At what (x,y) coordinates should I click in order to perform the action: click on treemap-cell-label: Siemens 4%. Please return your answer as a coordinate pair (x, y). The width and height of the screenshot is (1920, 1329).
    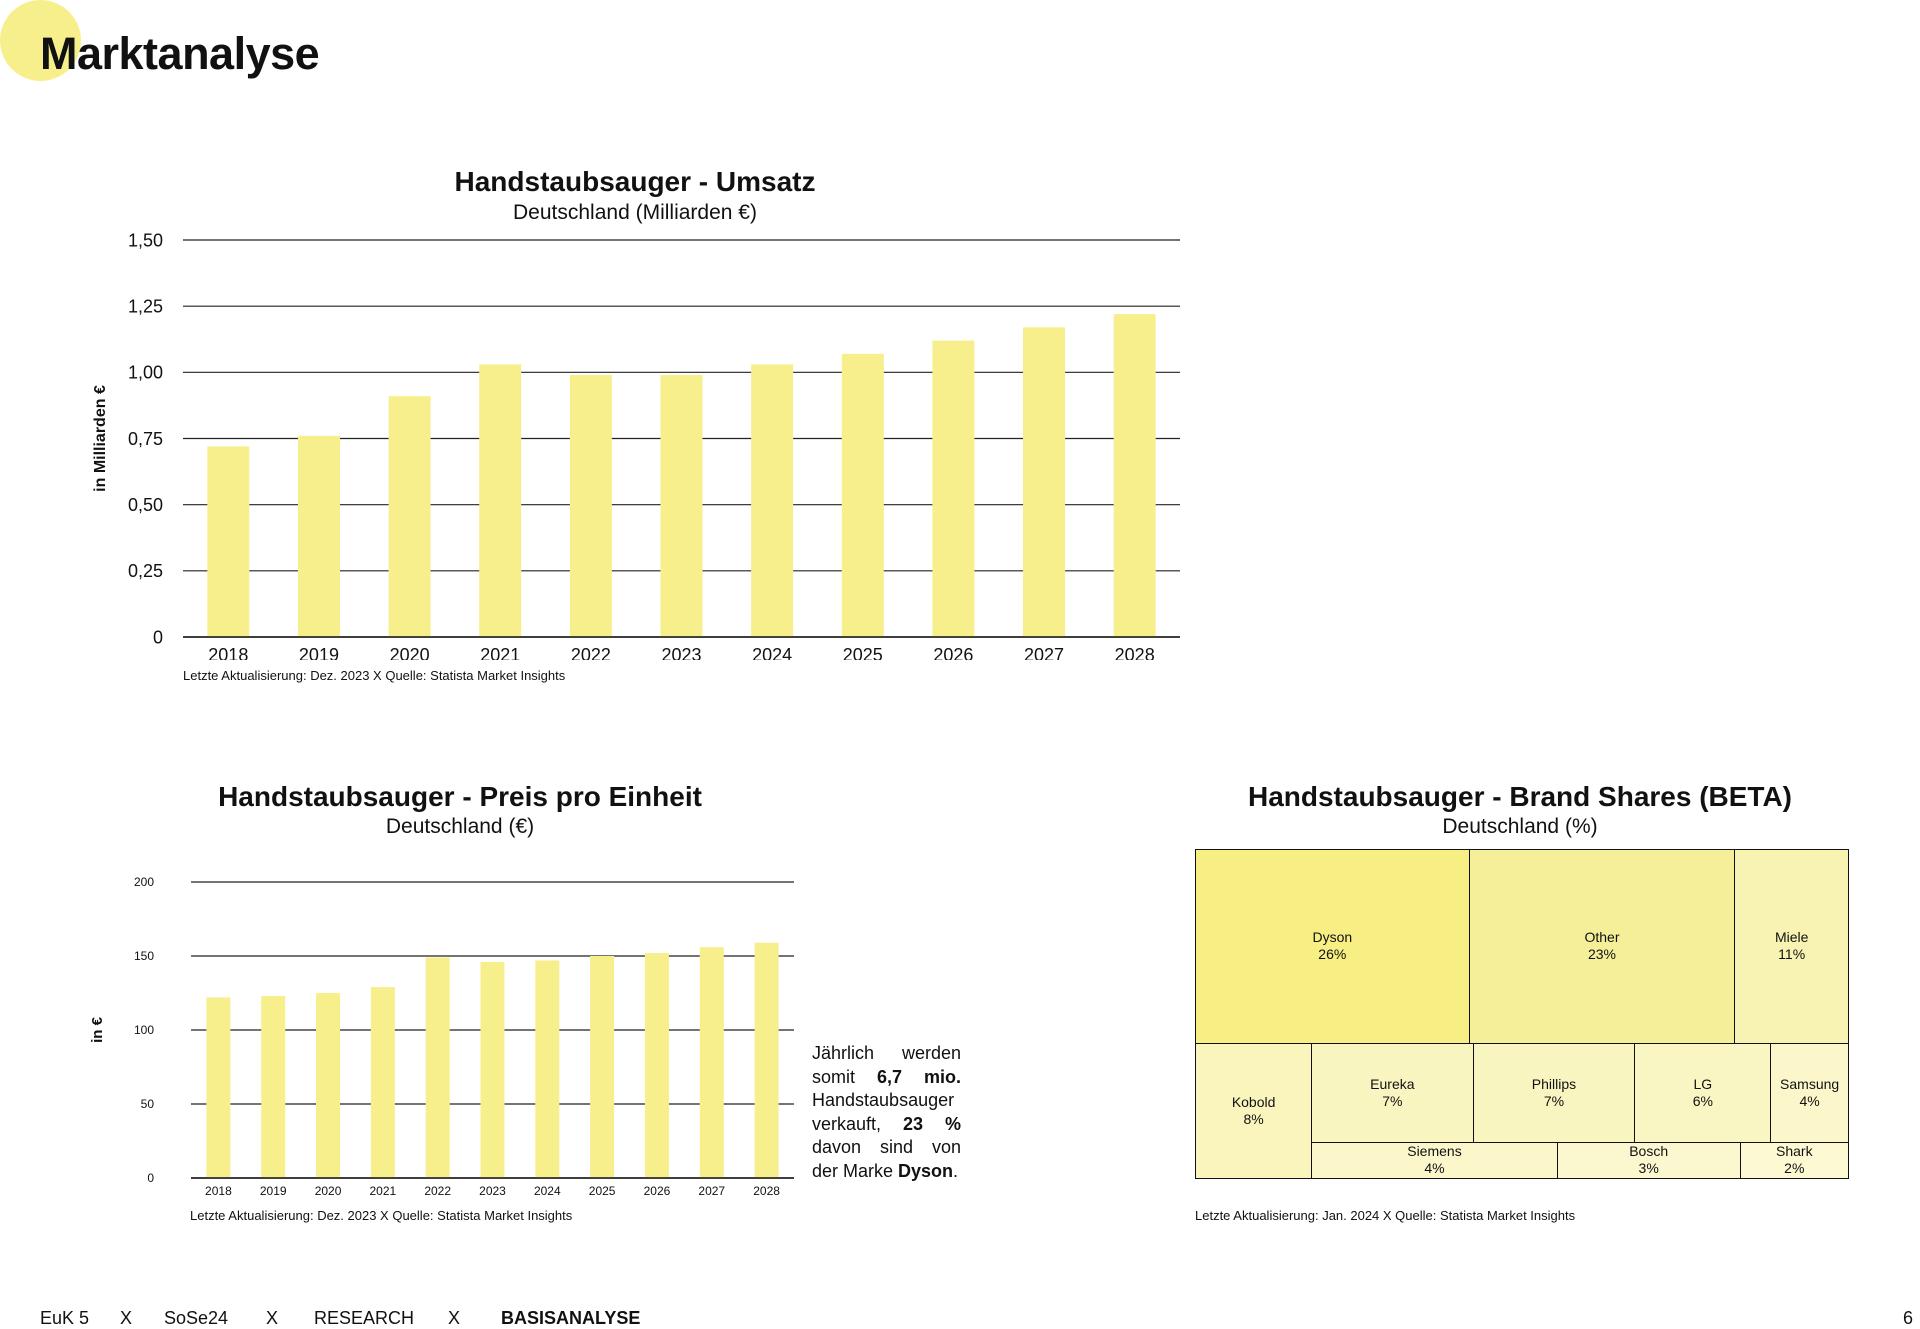
    Looking at the image, I should click on (1434, 1160).